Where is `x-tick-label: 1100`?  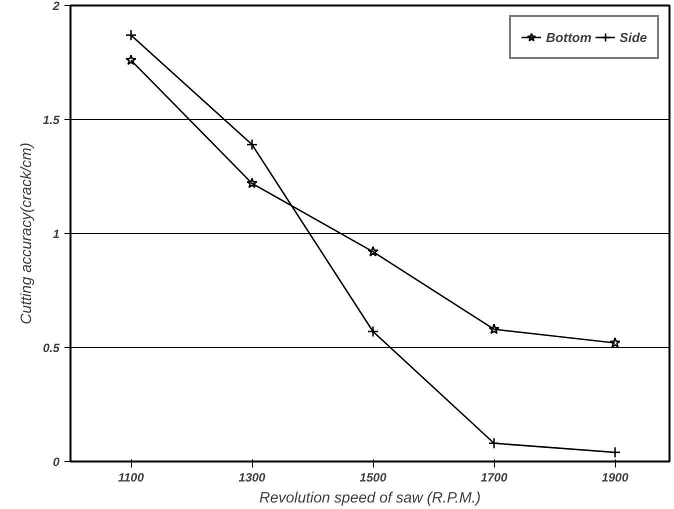 x-tick-label: 1100 is located at coordinates (131, 477).